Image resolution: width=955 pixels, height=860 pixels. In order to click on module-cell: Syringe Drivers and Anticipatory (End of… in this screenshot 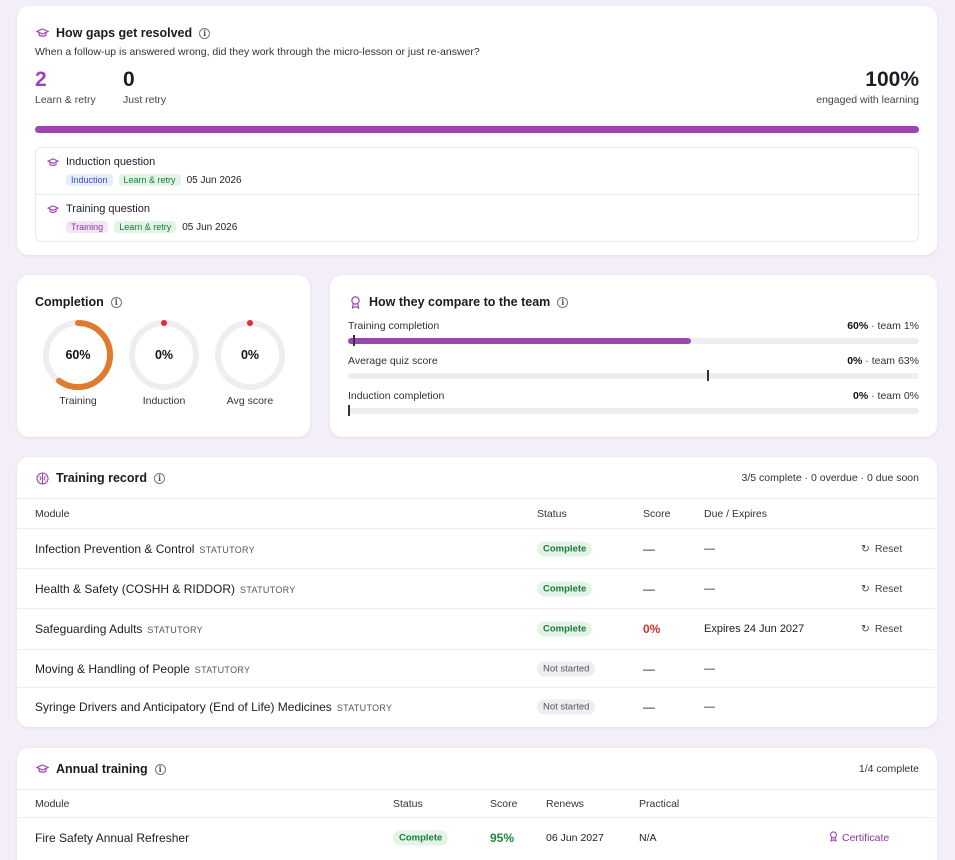, I will do `click(213, 707)`.